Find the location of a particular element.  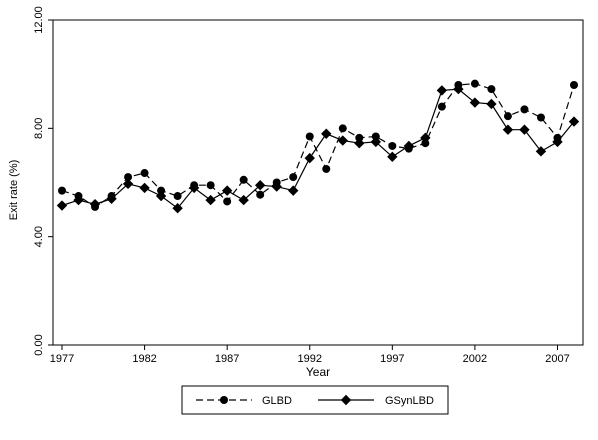

y-tick-label: 4.00 is located at coordinates (39, 236).